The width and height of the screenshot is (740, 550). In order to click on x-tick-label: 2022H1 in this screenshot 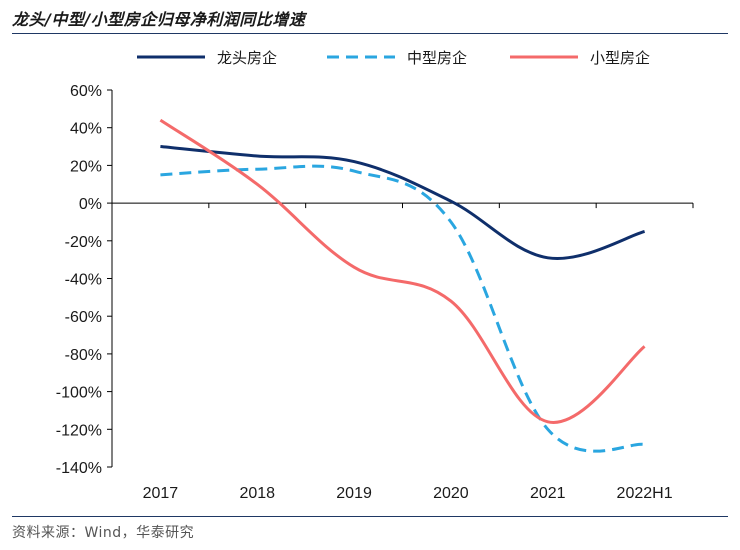, I will do `click(645, 493)`.